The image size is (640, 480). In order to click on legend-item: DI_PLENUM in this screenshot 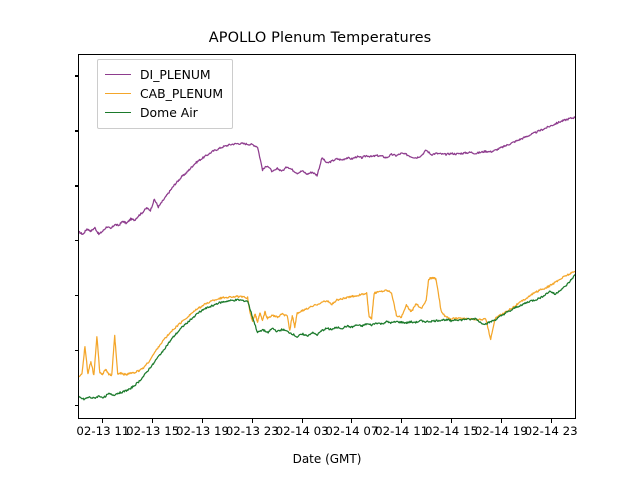, I will do `click(164, 74)`.